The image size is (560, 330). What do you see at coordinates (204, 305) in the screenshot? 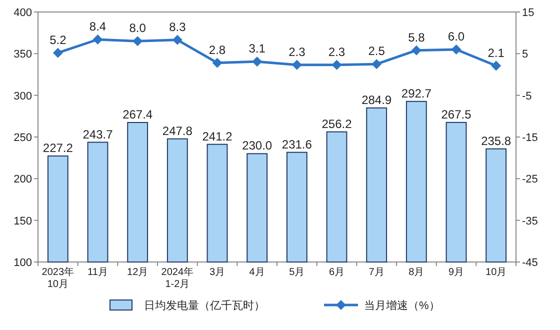
I see `legend-label: 日均发电量（亿千瓦时）` at bounding box center [204, 305].